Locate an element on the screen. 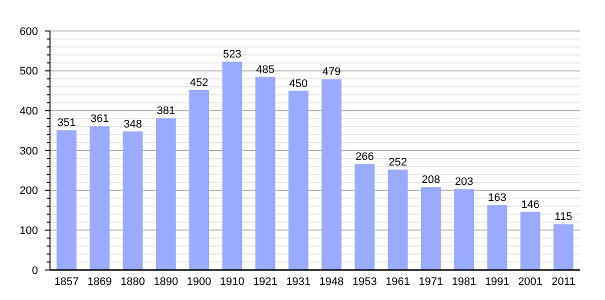  y-tick-label: 600 is located at coordinates (29, 32).